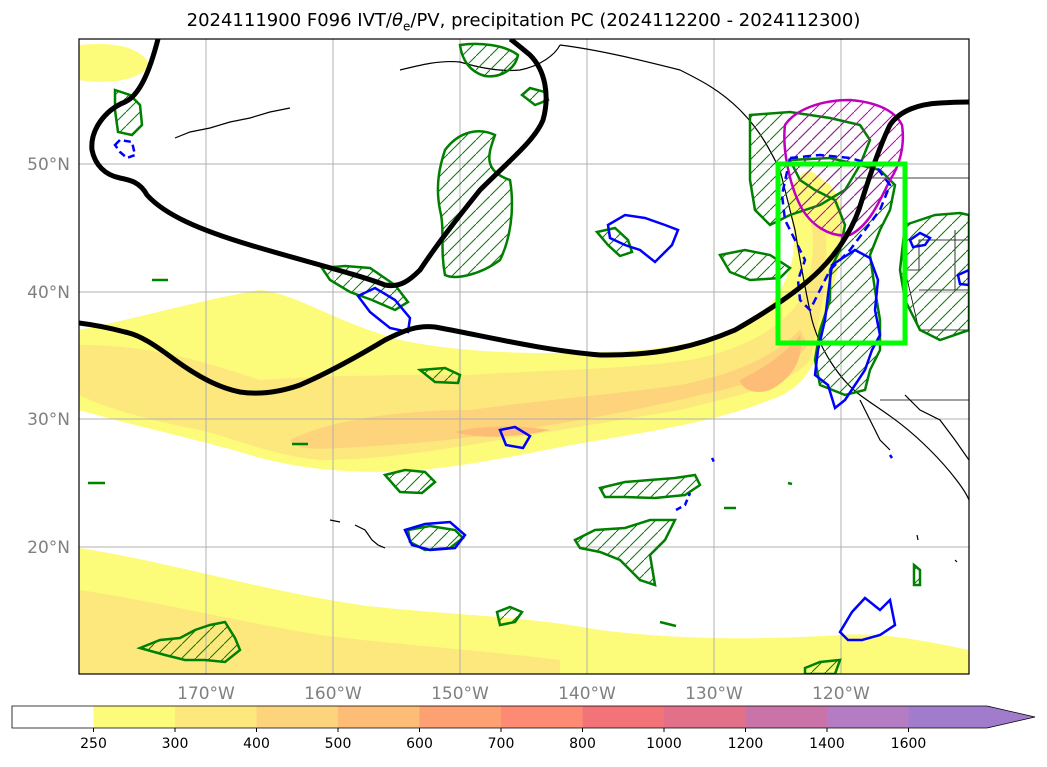 The width and height of the screenshot is (1047, 767). Describe the element at coordinates (338, 744) in the screenshot. I see `colorbar-tick-label: 500` at that location.